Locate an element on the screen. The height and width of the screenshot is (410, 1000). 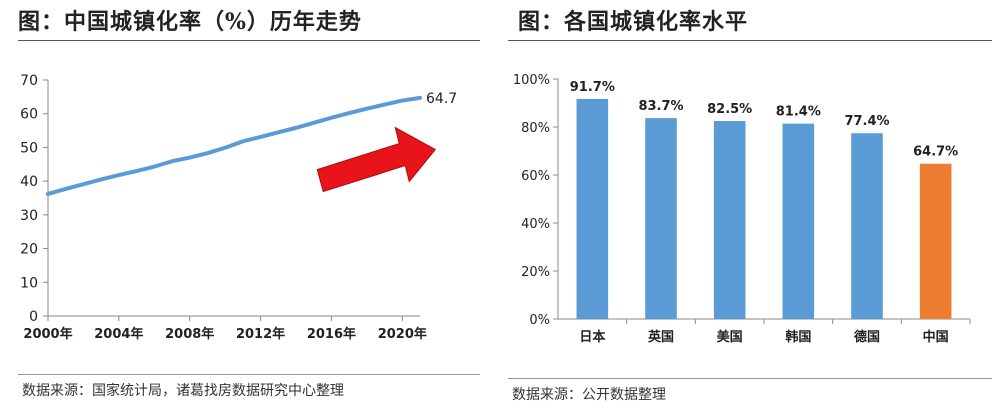
series-line is located at coordinates (234, 145).